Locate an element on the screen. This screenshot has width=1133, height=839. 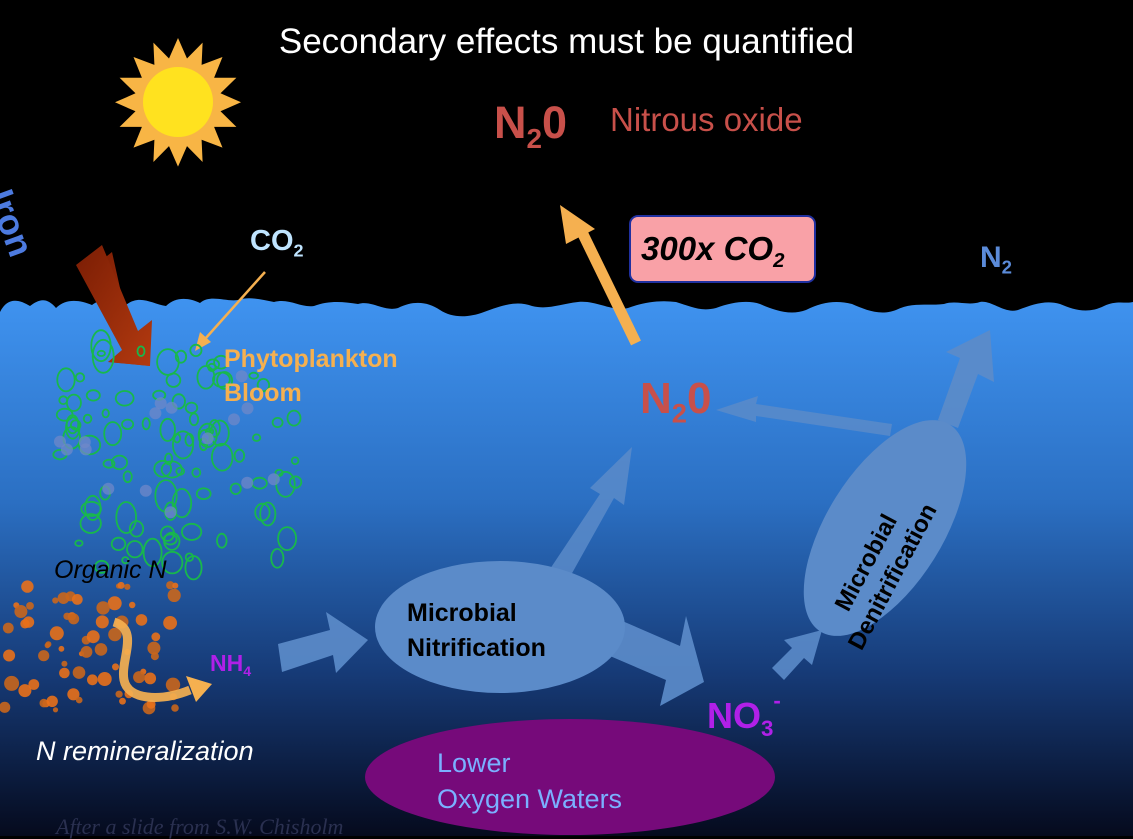
nitrification-label: Microbial Nitrification is located at coordinates (476, 630).